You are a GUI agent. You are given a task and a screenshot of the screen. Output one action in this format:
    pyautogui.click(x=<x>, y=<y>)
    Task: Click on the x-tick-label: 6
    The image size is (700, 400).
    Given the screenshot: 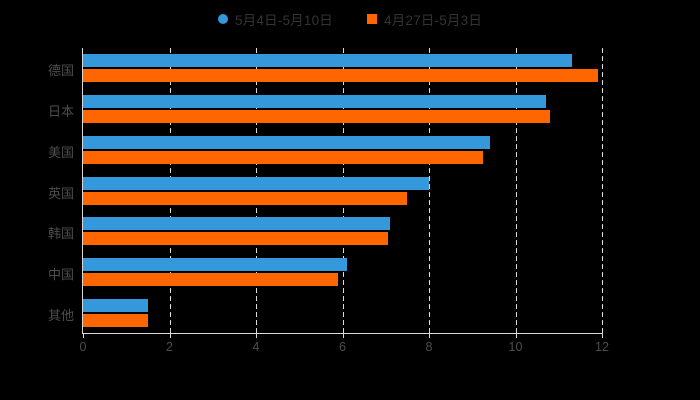 What is the action you would take?
    pyautogui.click(x=342, y=347)
    